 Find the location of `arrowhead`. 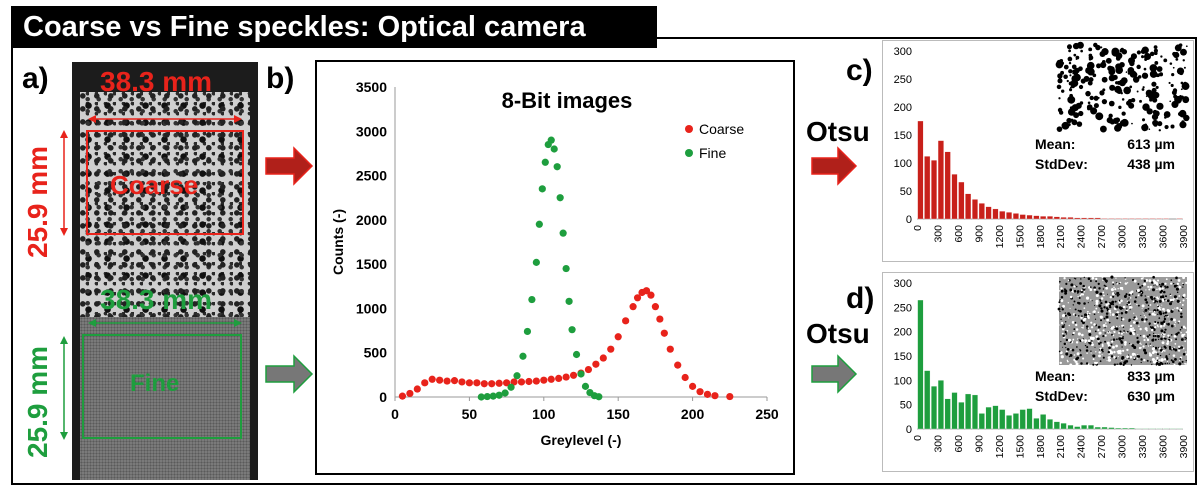

arrowhead is located at coordinates (64, 340).